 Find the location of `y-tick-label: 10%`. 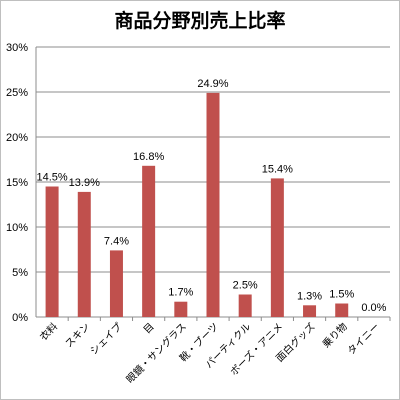

y-tick-label: 10% is located at coordinates (17, 228).